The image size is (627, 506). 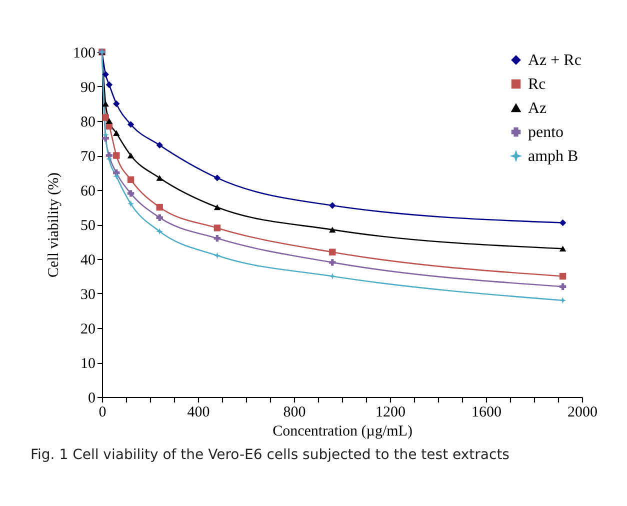 I want to click on y-tick-label: 70, so click(x=88, y=157).